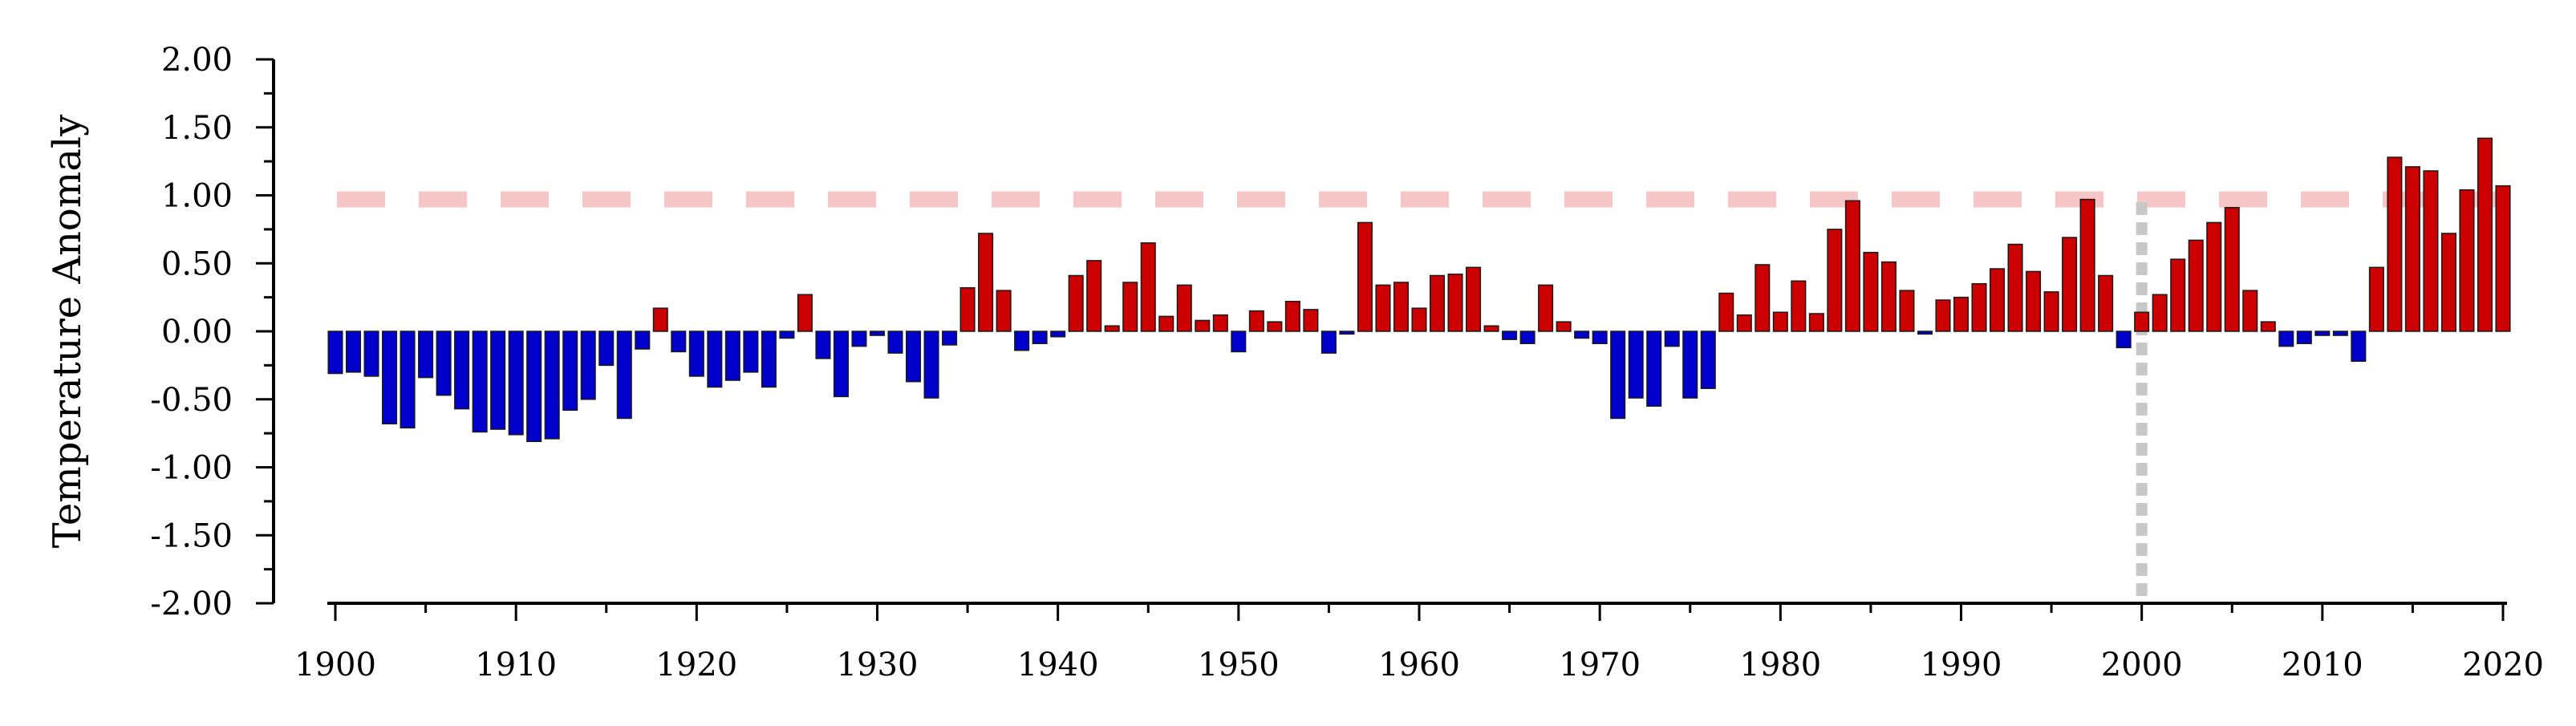 The image size is (2576, 726). I want to click on bar-1985, so click(1871, 291).